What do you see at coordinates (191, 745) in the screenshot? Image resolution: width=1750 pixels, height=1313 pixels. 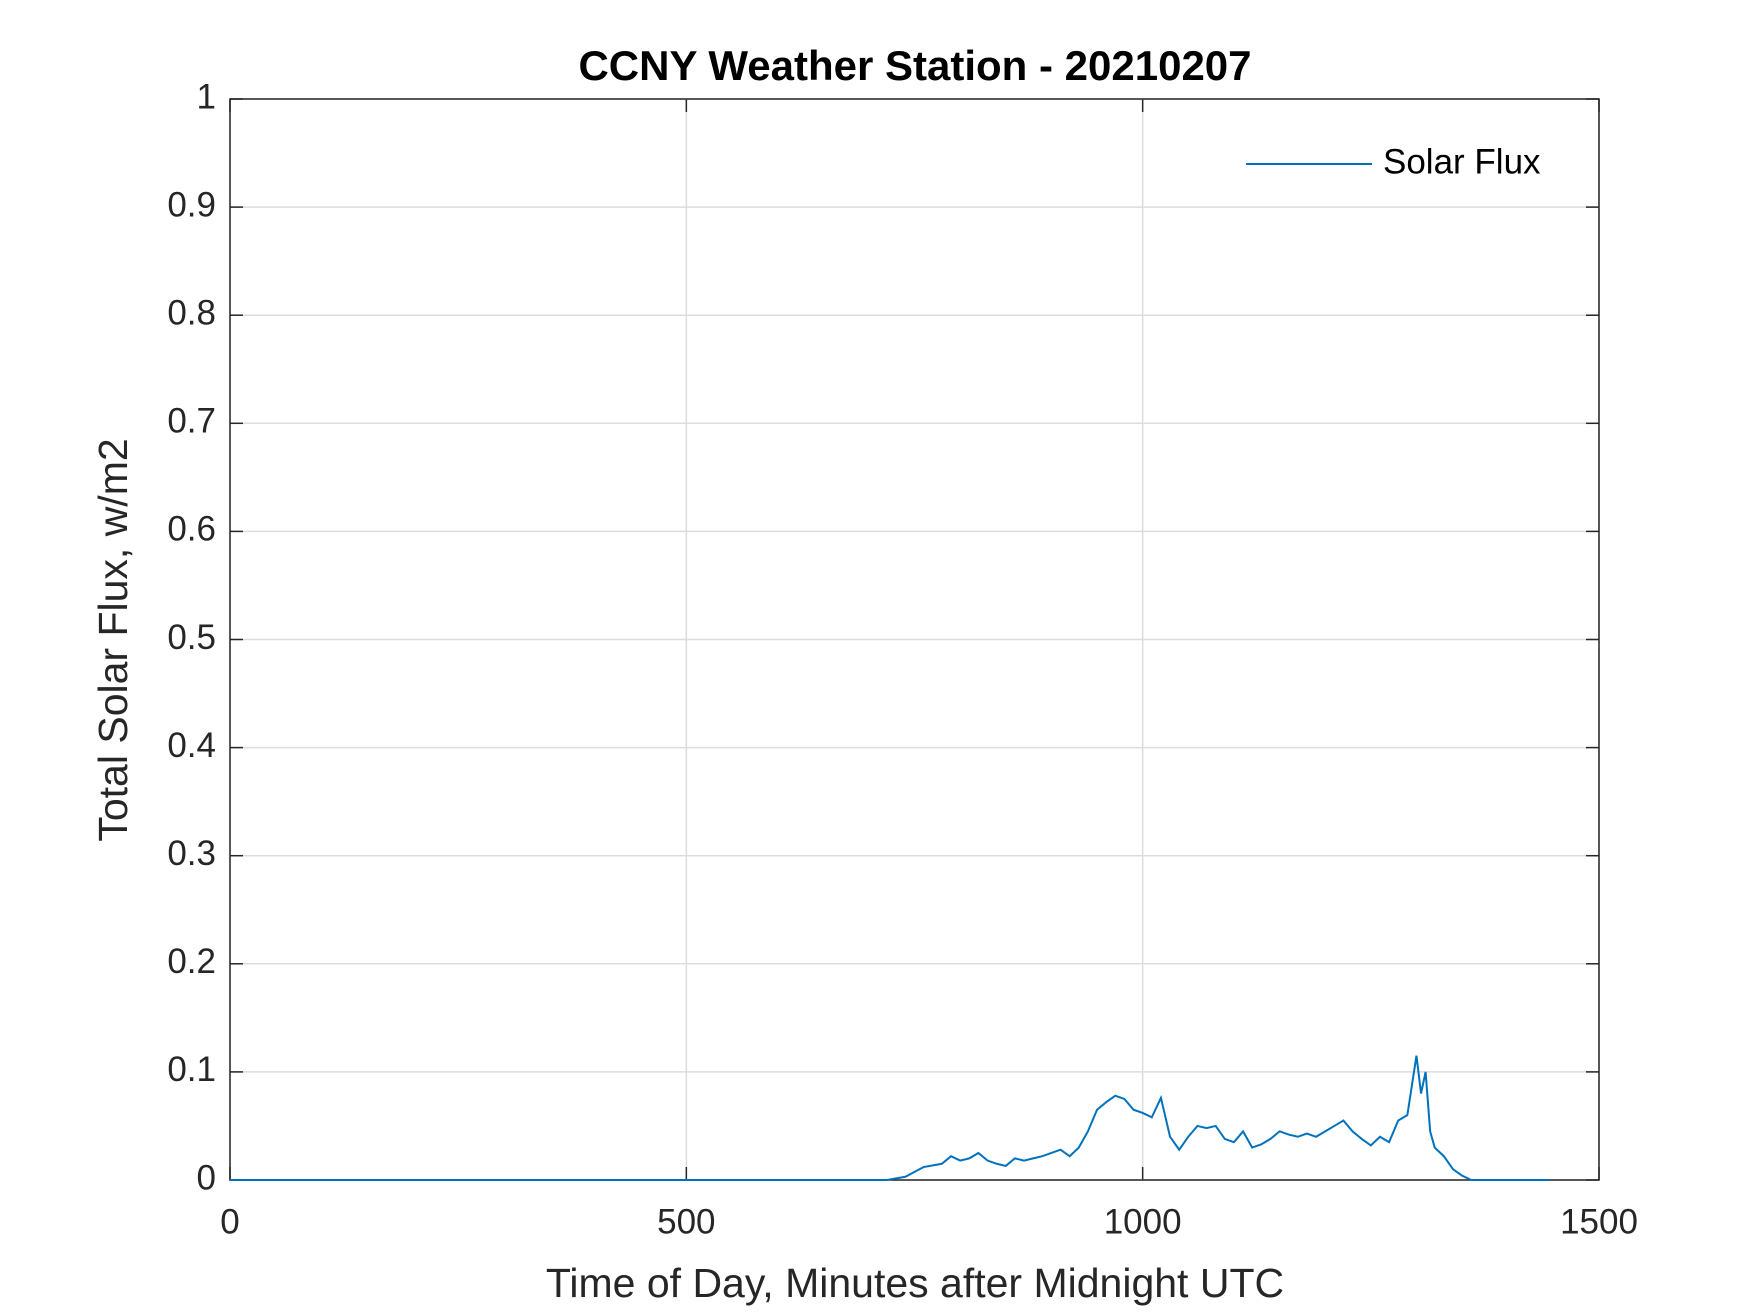 I see `y-tick-label: 0.4` at bounding box center [191, 745].